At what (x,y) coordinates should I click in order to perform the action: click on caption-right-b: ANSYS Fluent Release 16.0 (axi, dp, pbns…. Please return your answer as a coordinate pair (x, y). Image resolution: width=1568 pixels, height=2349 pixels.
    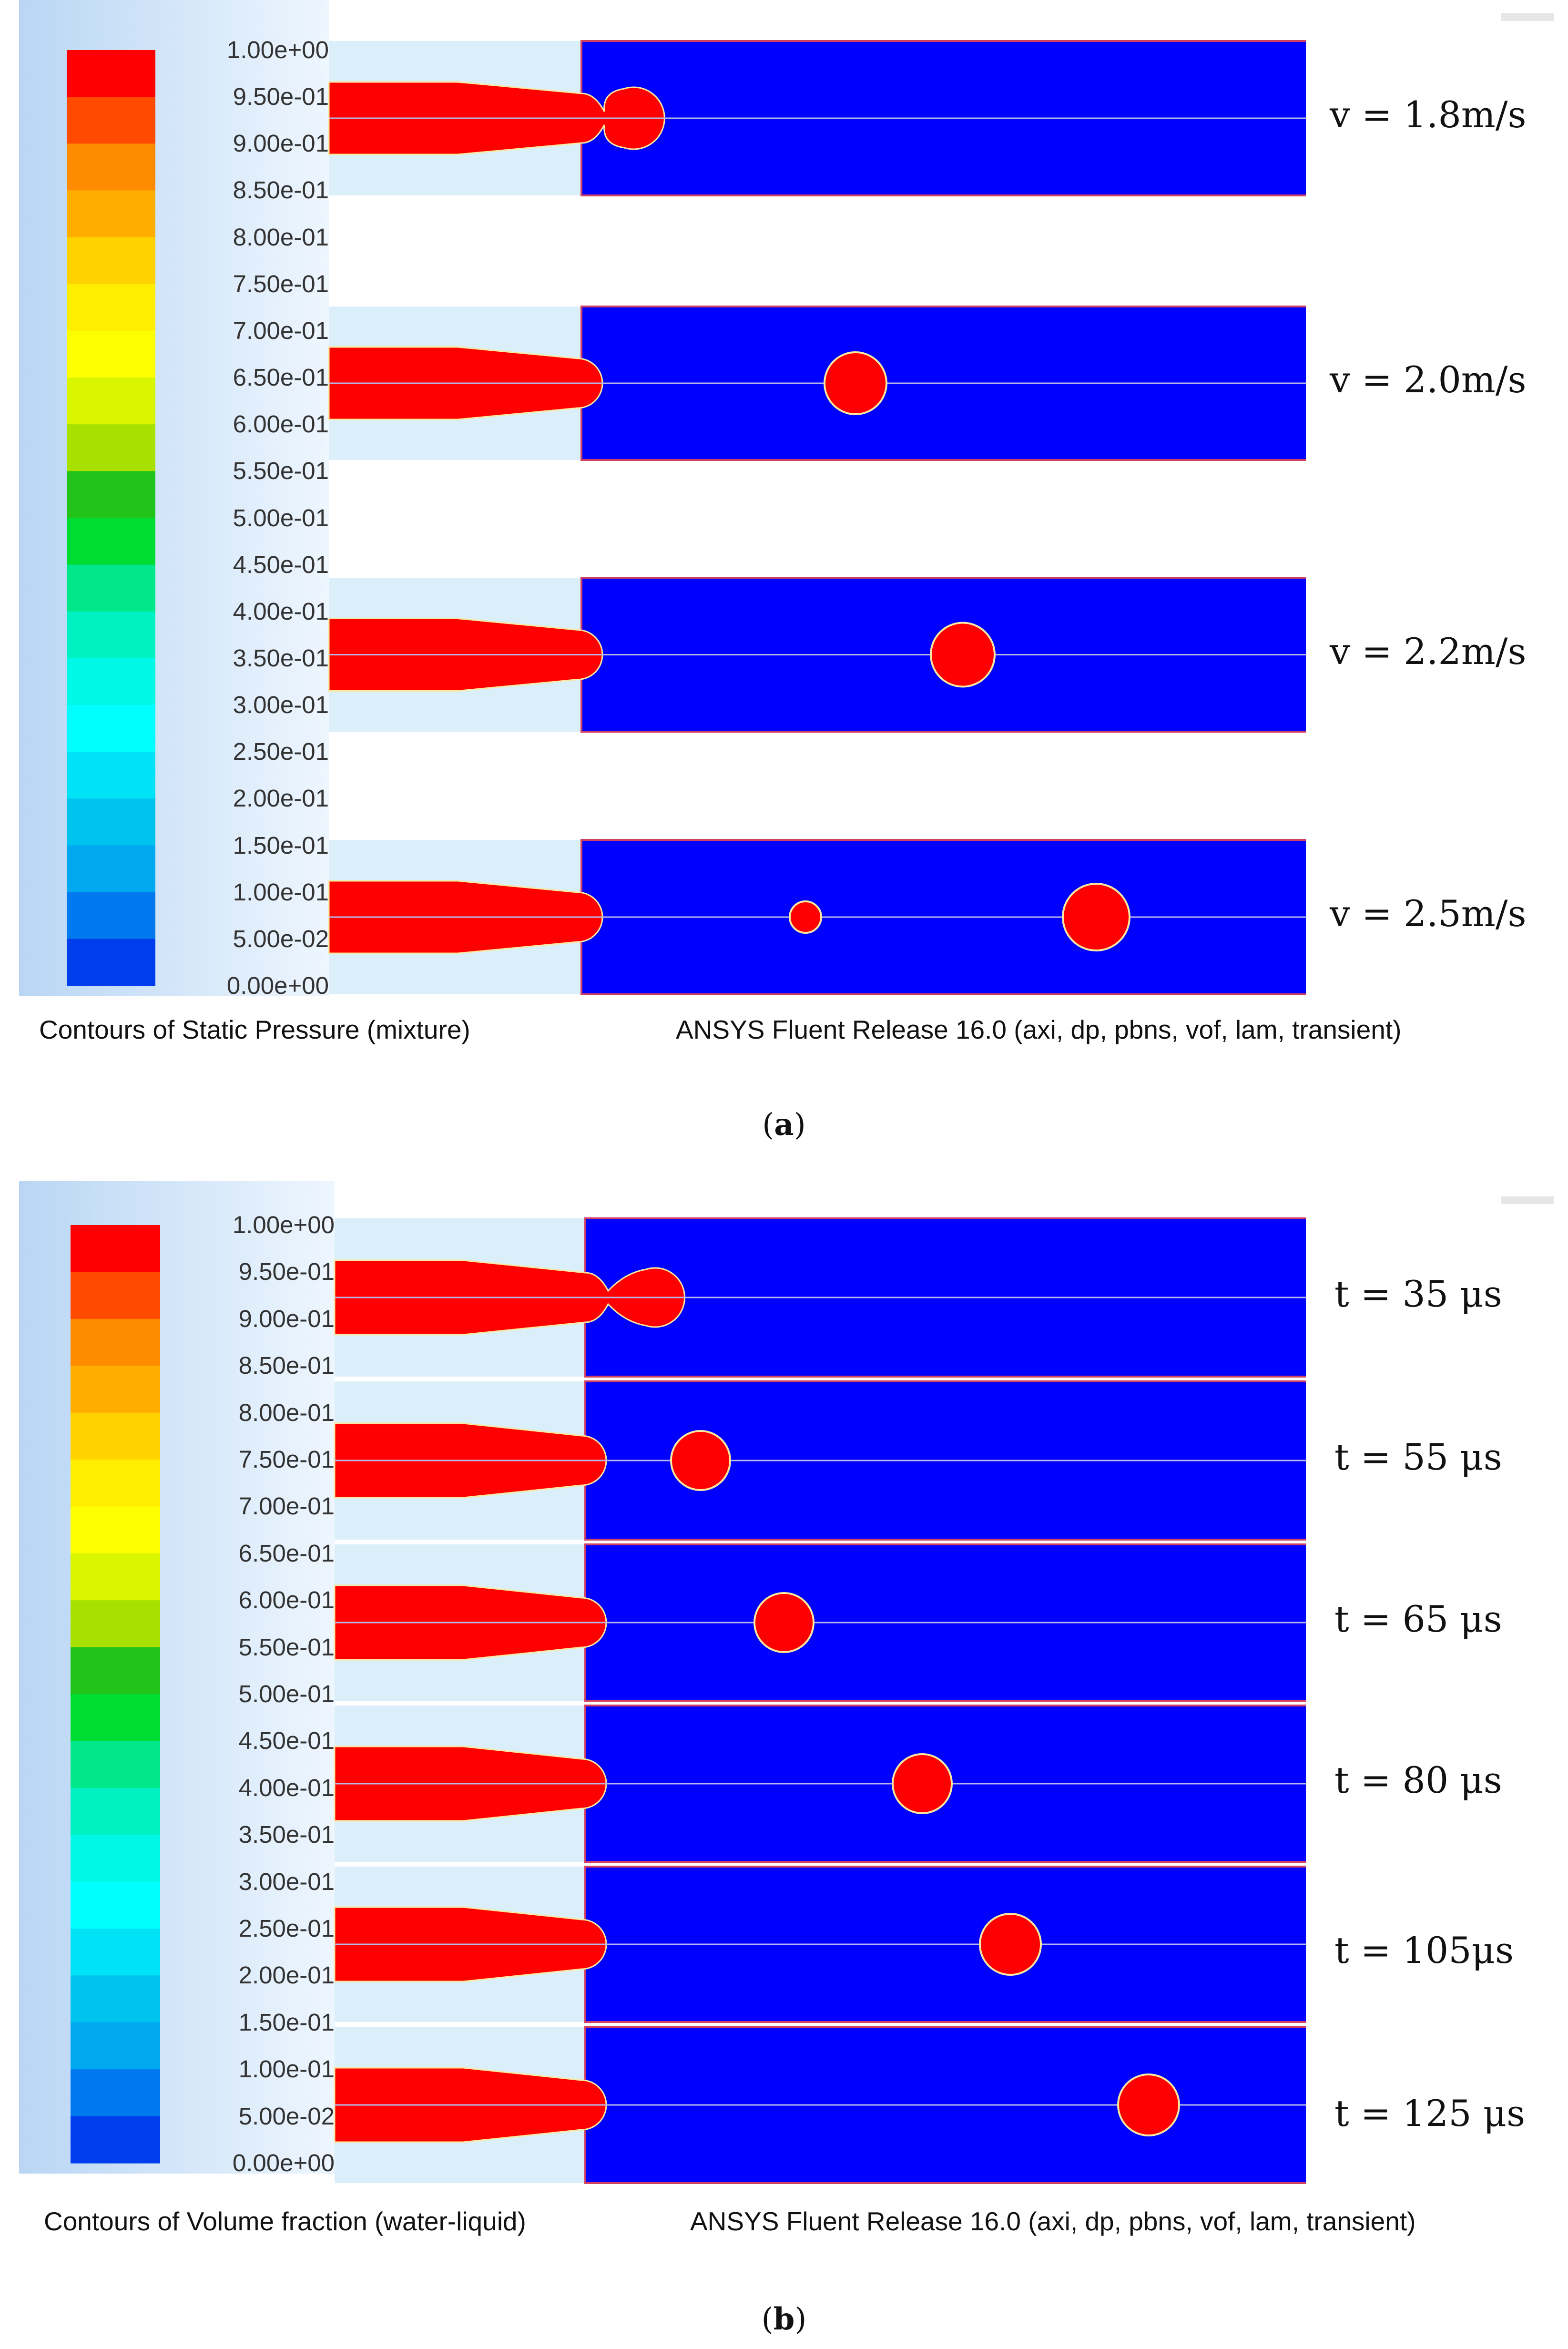
    Looking at the image, I should click on (1053, 2221).